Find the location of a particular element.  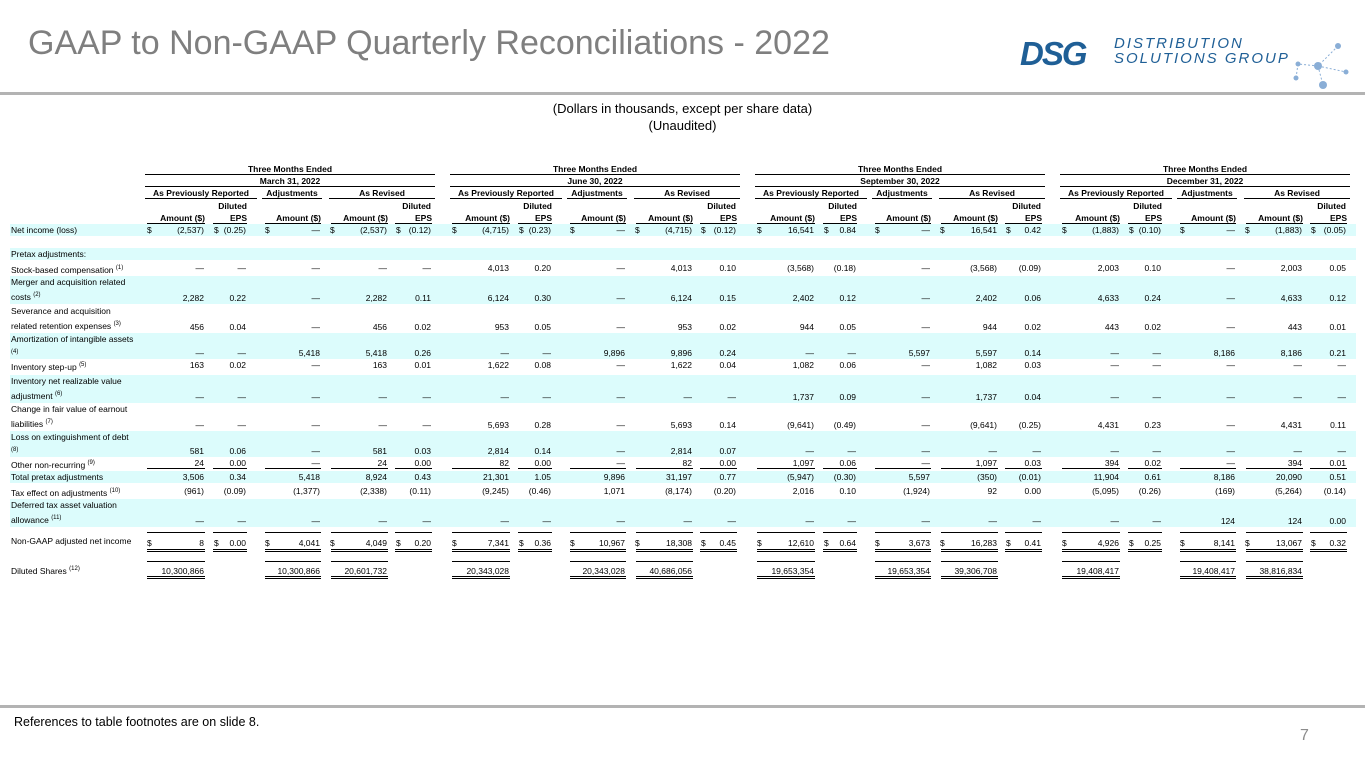

table-cell: 0.20 is located at coordinates (422, 543).